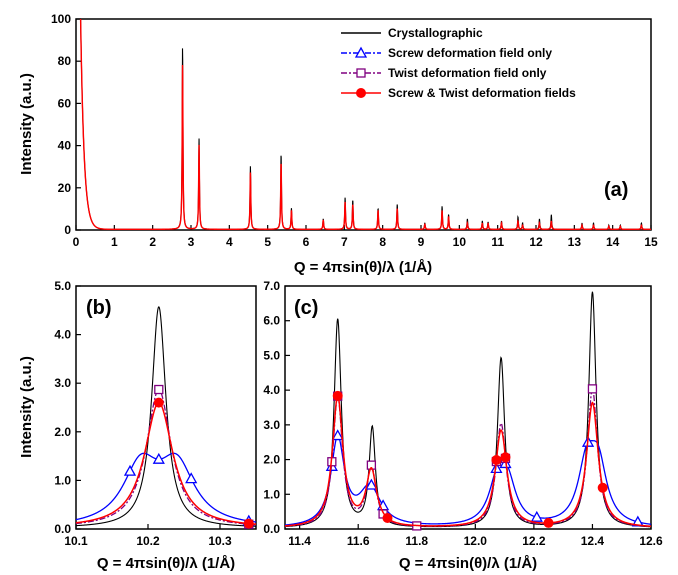  What do you see at coordinates (152, 242) in the screenshot?
I see `panel-a-xtick-label: 2` at bounding box center [152, 242].